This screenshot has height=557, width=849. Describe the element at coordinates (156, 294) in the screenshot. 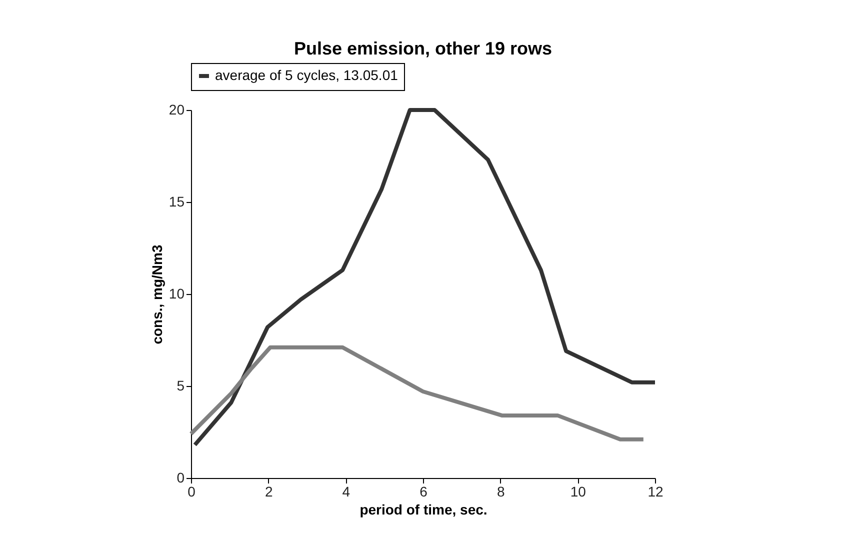

I see `y-axis-title: cons., mg/Nm3` at that location.